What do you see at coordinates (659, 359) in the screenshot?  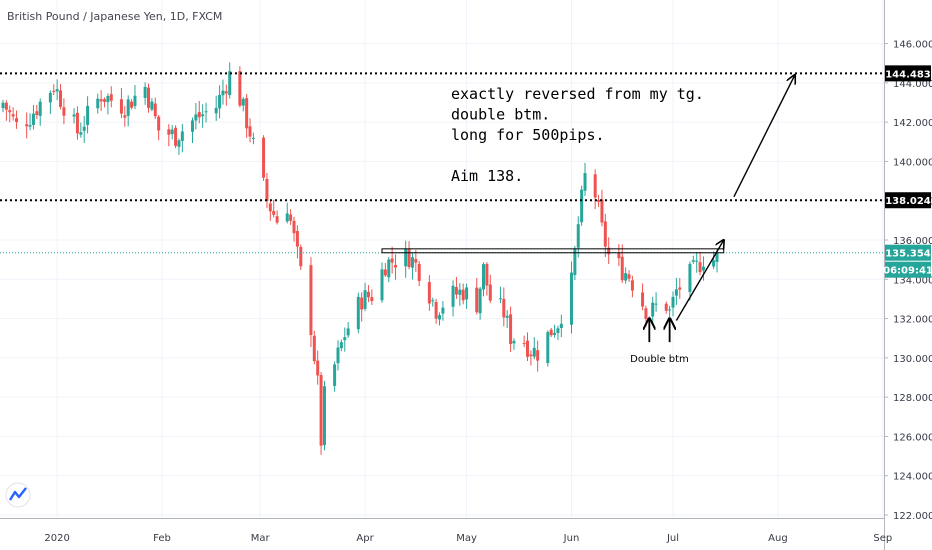 I see `double-bottom-label: Double btm` at bounding box center [659, 359].